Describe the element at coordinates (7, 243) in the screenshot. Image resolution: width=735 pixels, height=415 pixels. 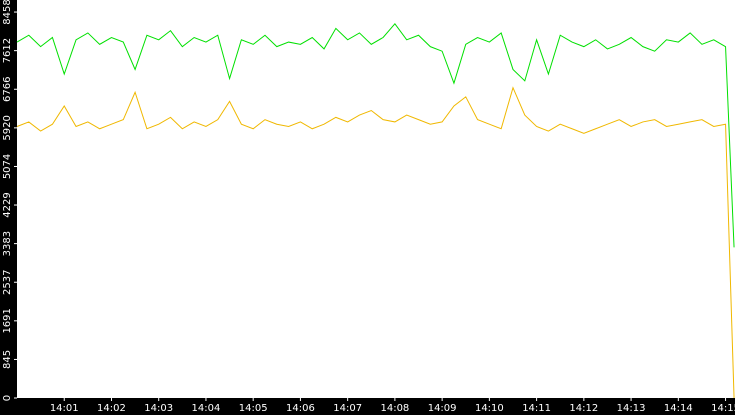
I see `y-tick-label: 3383` at that location.